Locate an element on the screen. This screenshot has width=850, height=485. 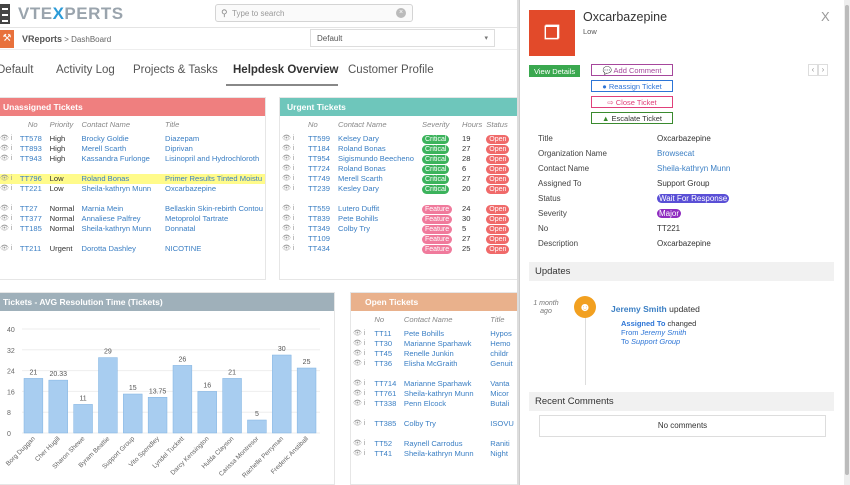
table-cell: Elisha McGraith is located at coordinates (430, 363).